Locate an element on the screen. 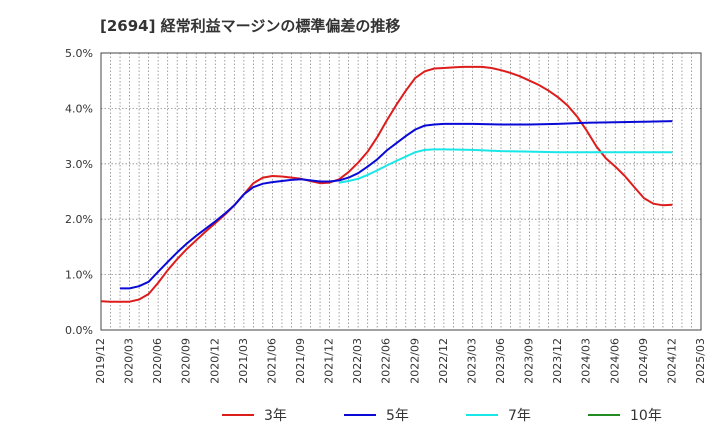 The width and height of the screenshot is (720, 440). x-tick-label: 2023/03 is located at coordinates (471, 361).